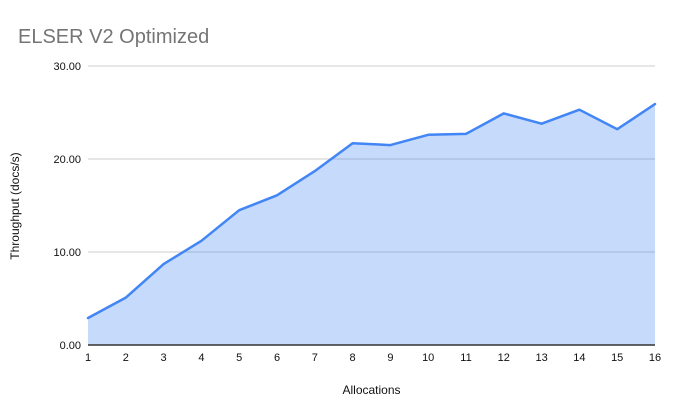 The width and height of the screenshot is (677, 419). What do you see at coordinates (504, 358) in the screenshot?
I see `x-tick-label: 12` at bounding box center [504, 358].